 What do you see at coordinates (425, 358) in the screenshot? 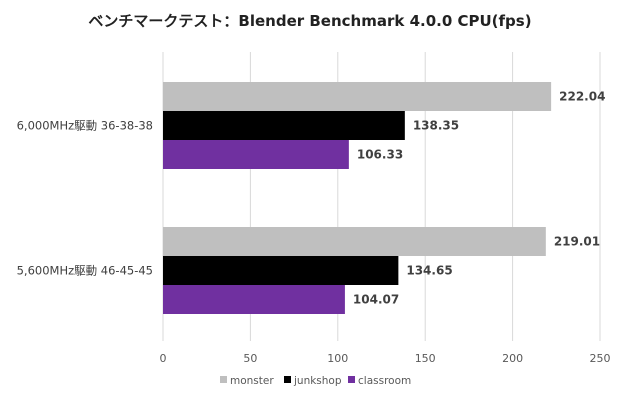
I see `x-tick-label: 150` at bounding box center [425, 358].